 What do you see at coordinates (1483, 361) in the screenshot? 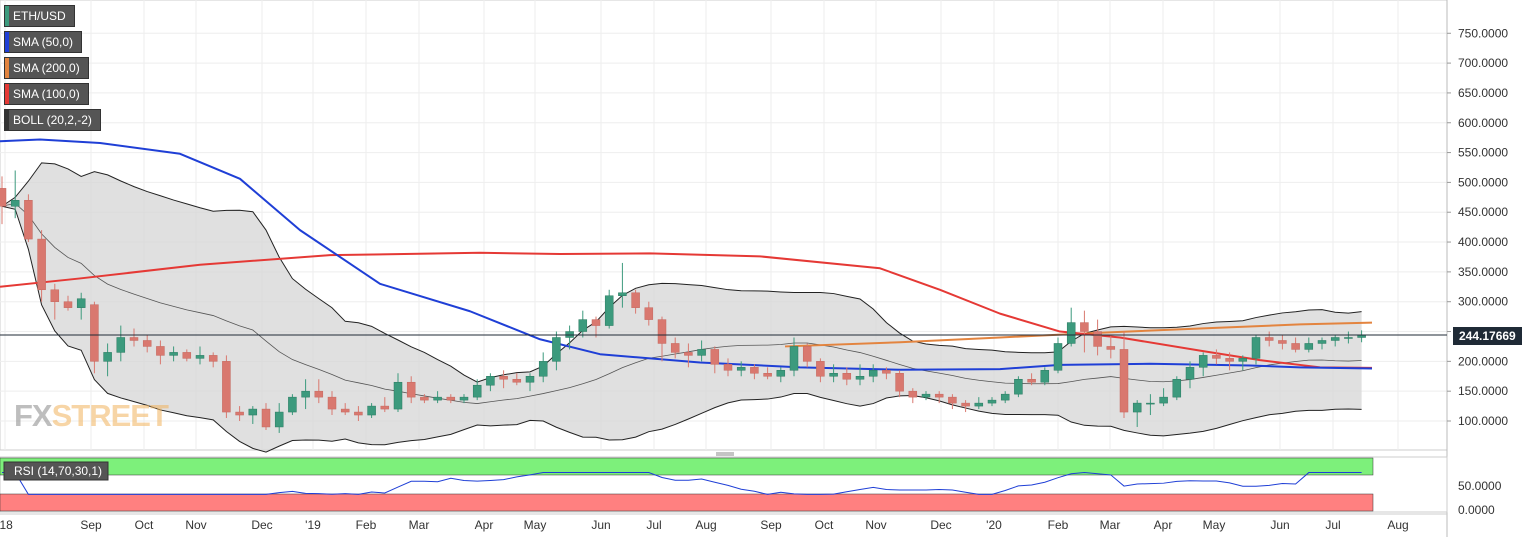
I see `price-tick-label: 200.0000` at bounding box center [1483, 361].